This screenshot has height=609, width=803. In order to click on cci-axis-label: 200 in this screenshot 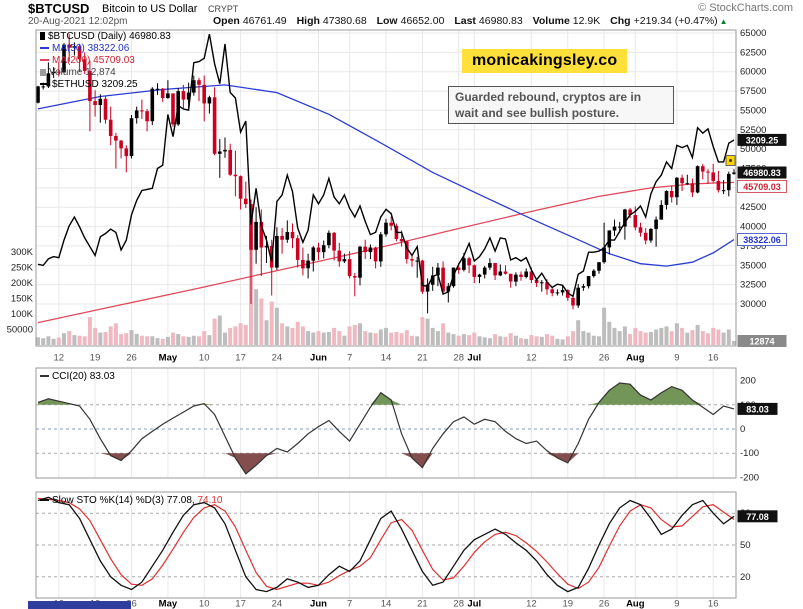, I will do `click(748, 381)`.